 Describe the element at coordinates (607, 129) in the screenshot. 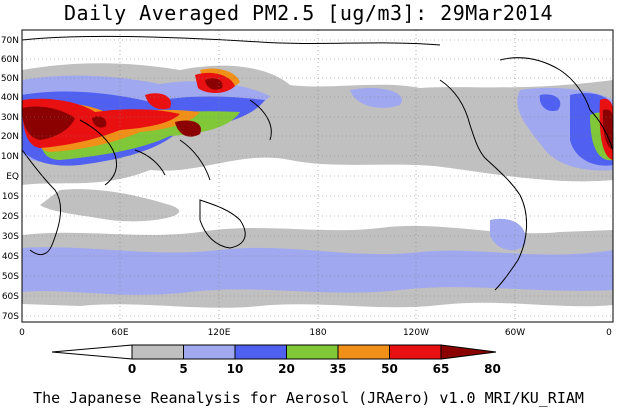

I see `band-80-plus-westafrica` at that location.